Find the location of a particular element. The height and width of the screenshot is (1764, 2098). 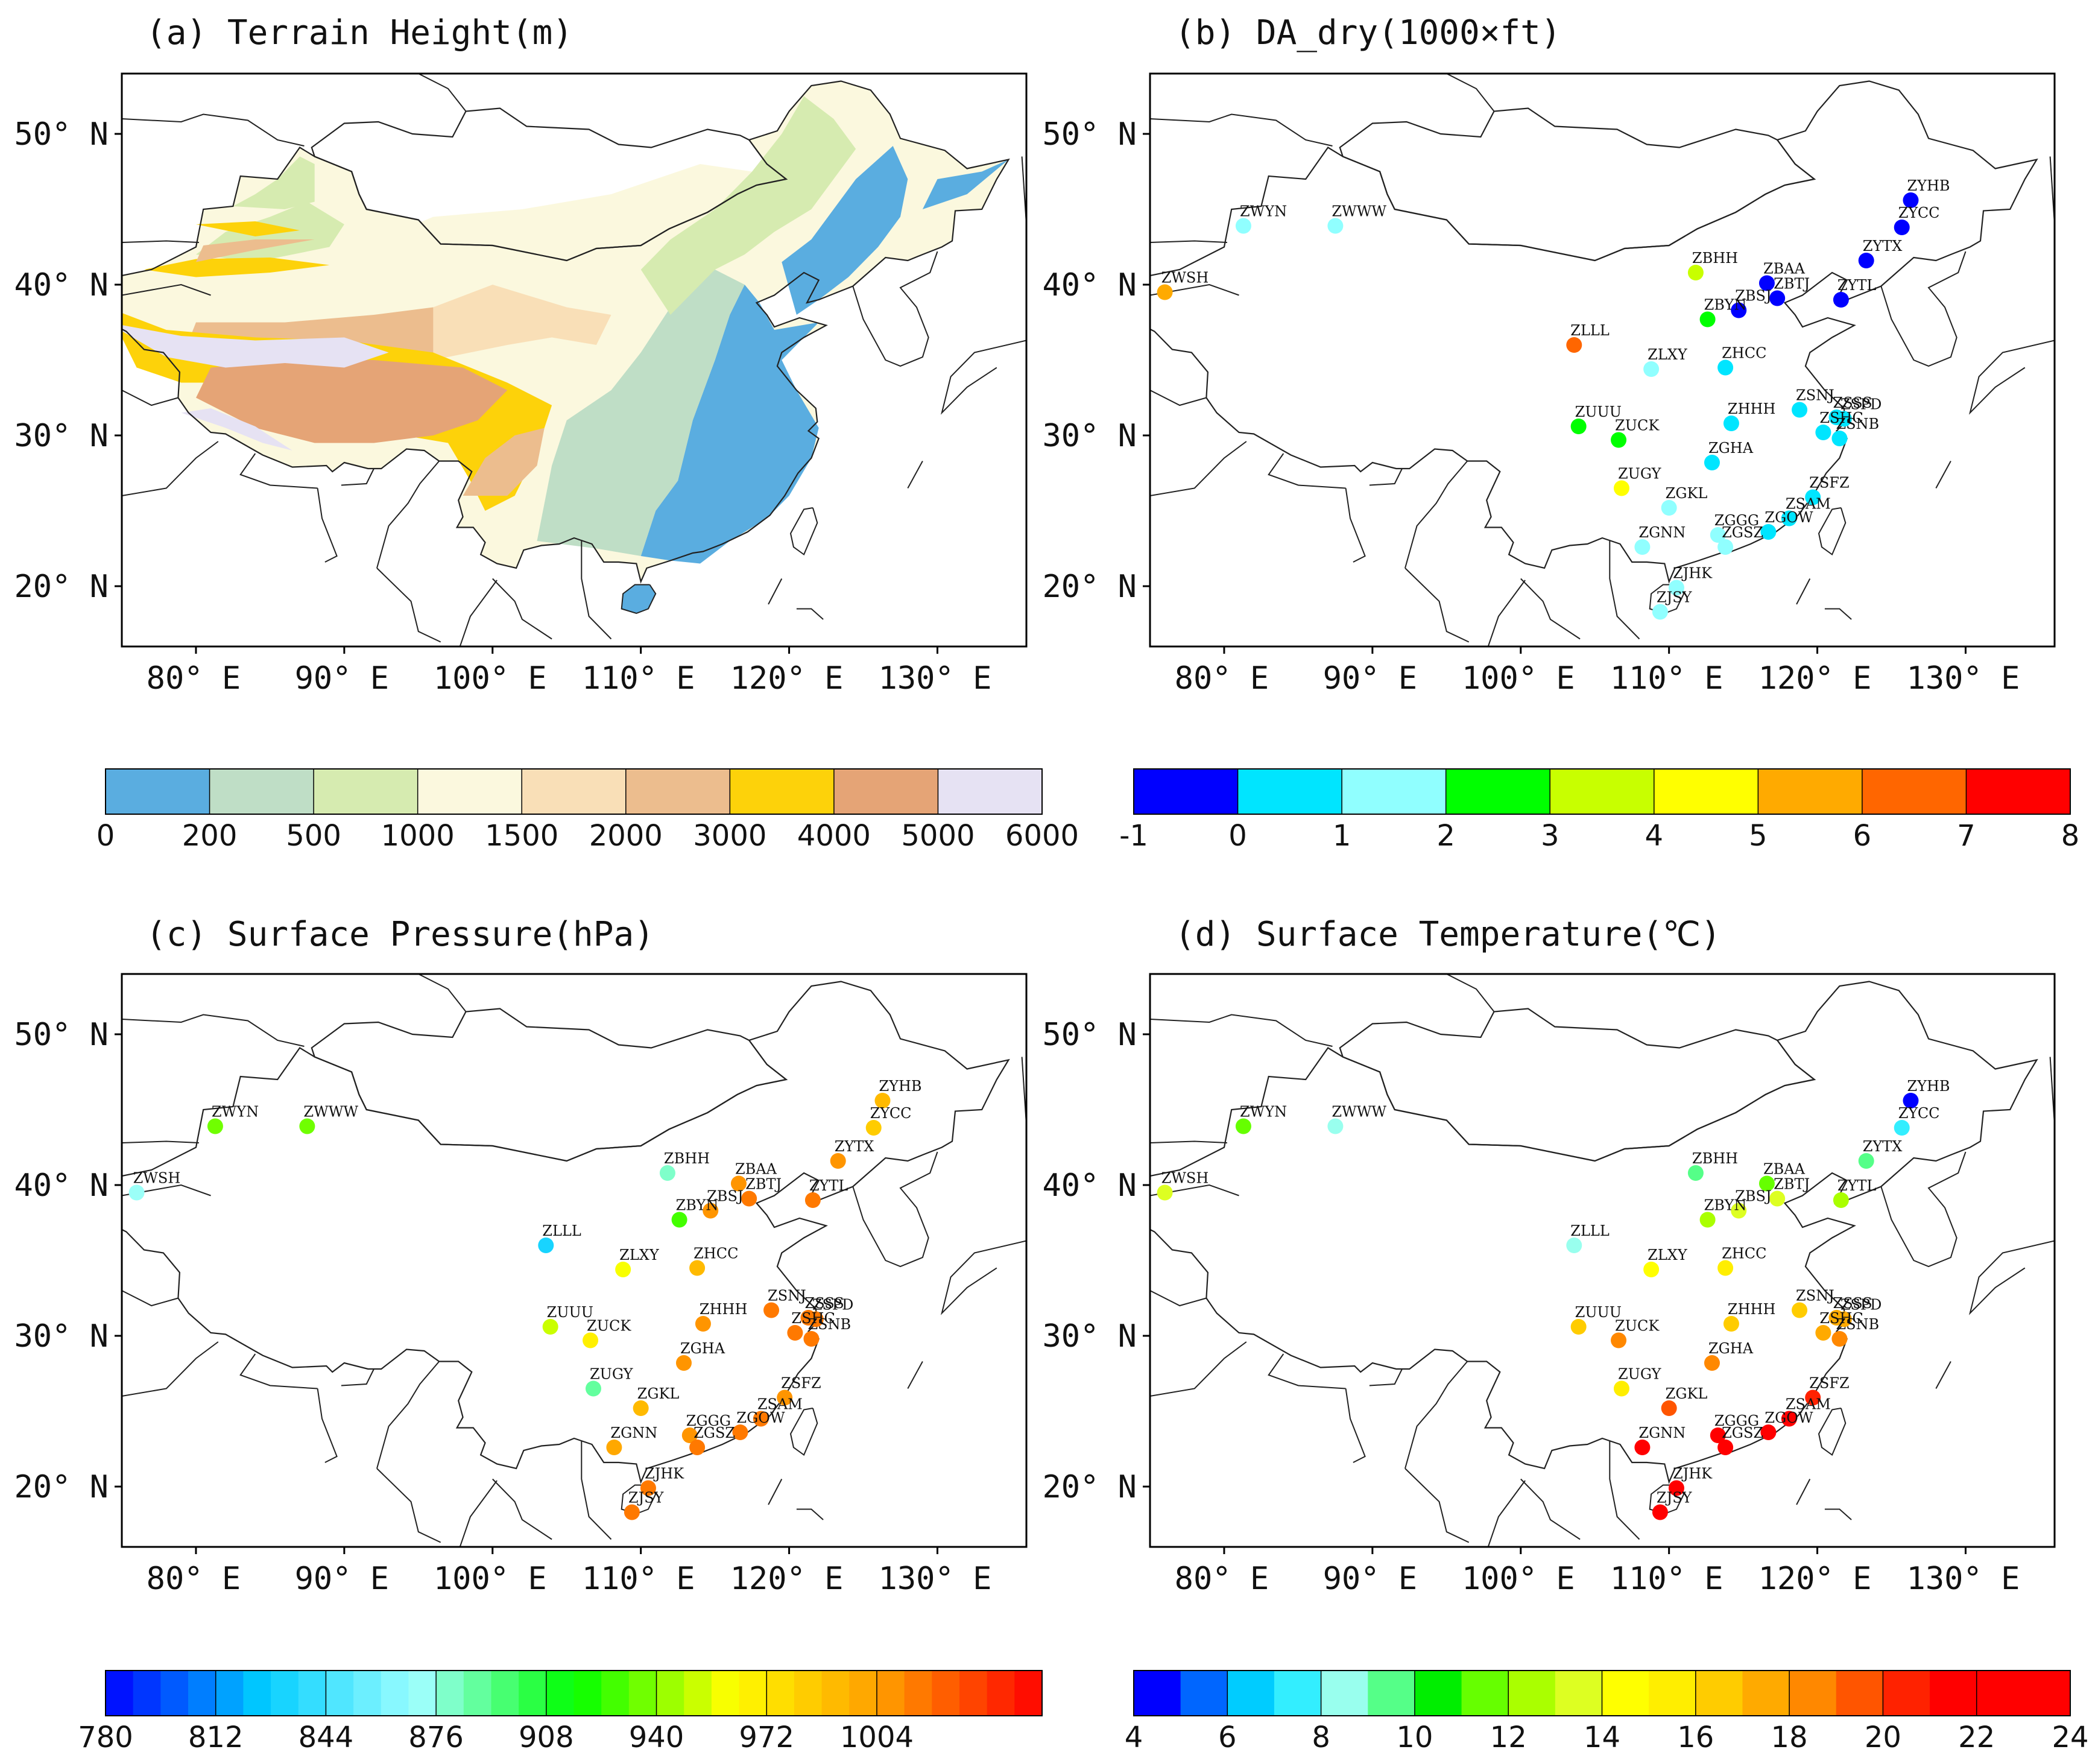

station-marker-zsnb is located at coordinates (811, 1339).